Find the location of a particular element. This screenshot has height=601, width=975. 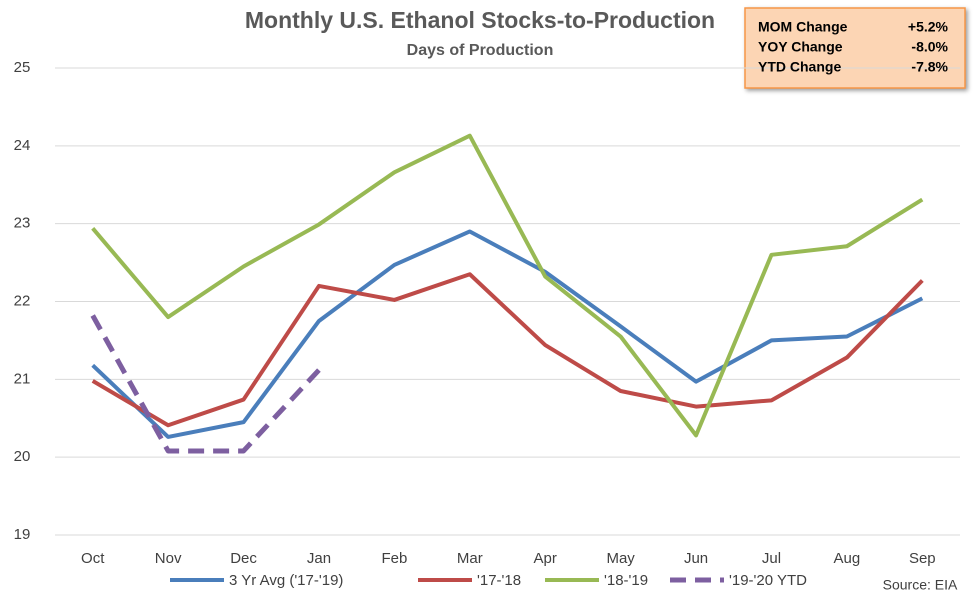

legend-label: 3 Yr Avg ('17-'19) is located at coordinates (286, 580).